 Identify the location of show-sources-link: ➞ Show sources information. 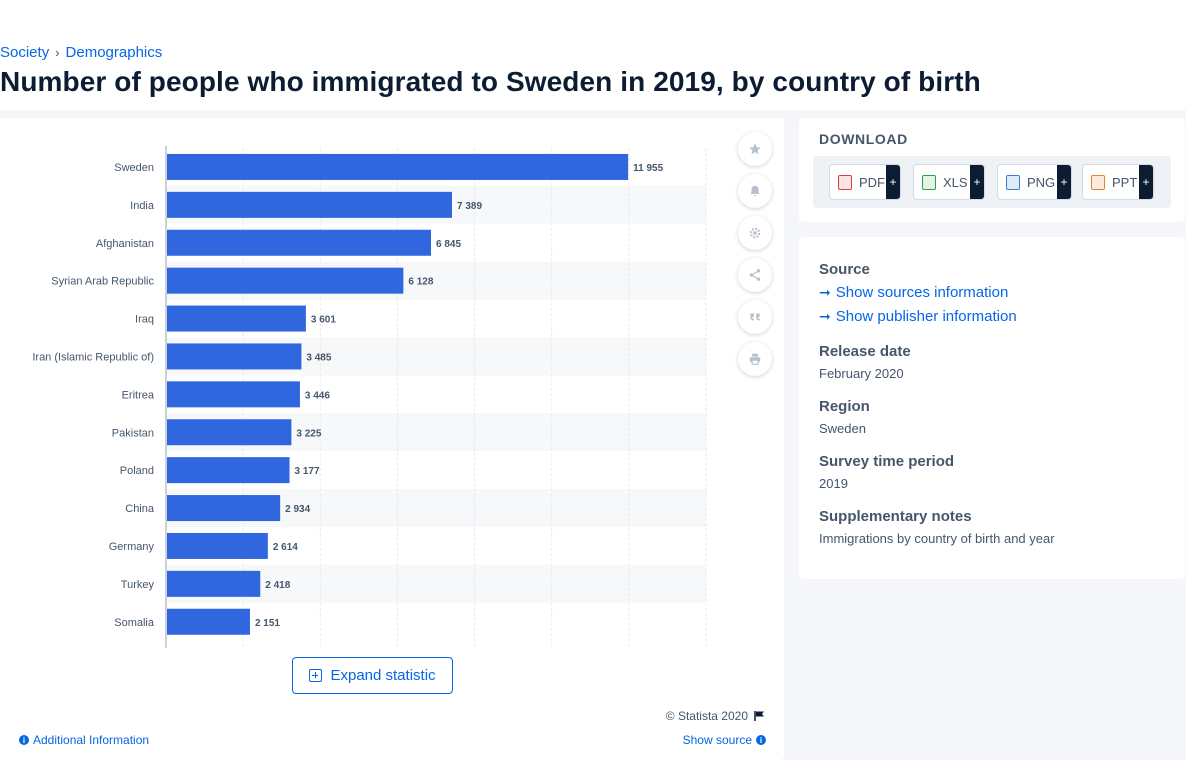
(913, 292).